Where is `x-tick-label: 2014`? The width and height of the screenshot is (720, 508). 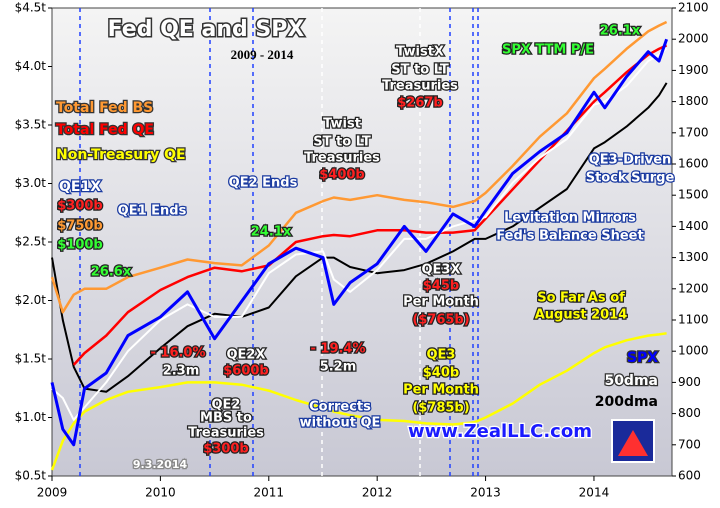 x-tick-label: 2014 is located at coordinates (594, 493).